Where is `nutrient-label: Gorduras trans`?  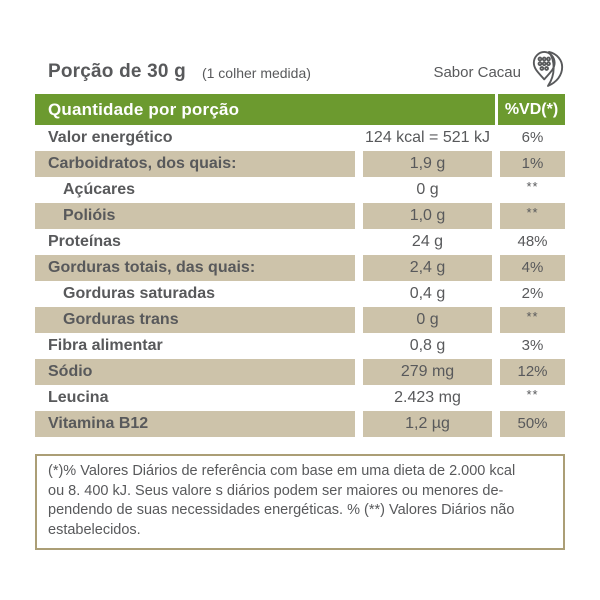 nutrient-label: Gorduras trans is located at coordinates (195, 320).